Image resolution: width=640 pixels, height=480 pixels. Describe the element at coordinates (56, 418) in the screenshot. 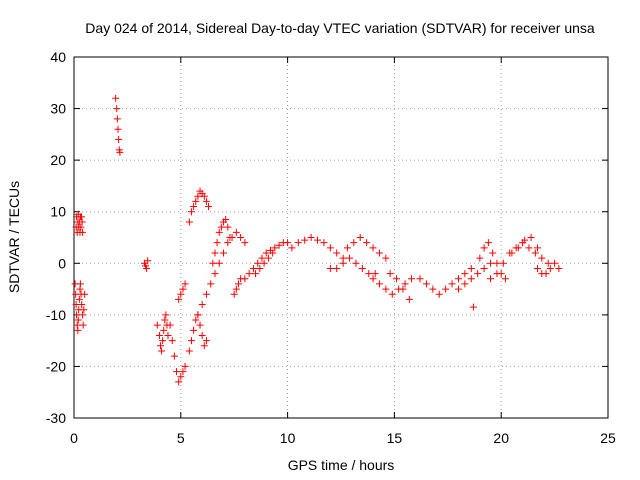

I see `y-tick-label: -30` at that location.